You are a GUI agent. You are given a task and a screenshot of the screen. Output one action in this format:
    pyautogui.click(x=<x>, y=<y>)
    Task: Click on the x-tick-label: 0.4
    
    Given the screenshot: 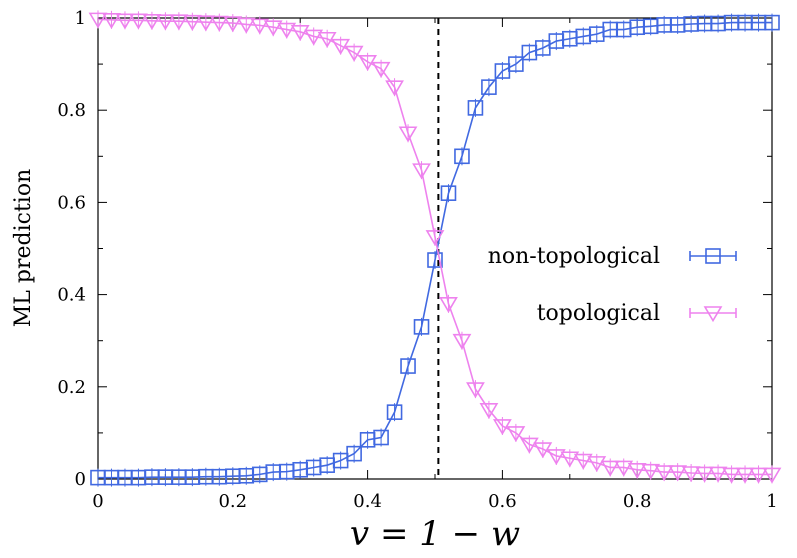 What is the action you would take?
    pyautogui.click(x=367, y=501)
    